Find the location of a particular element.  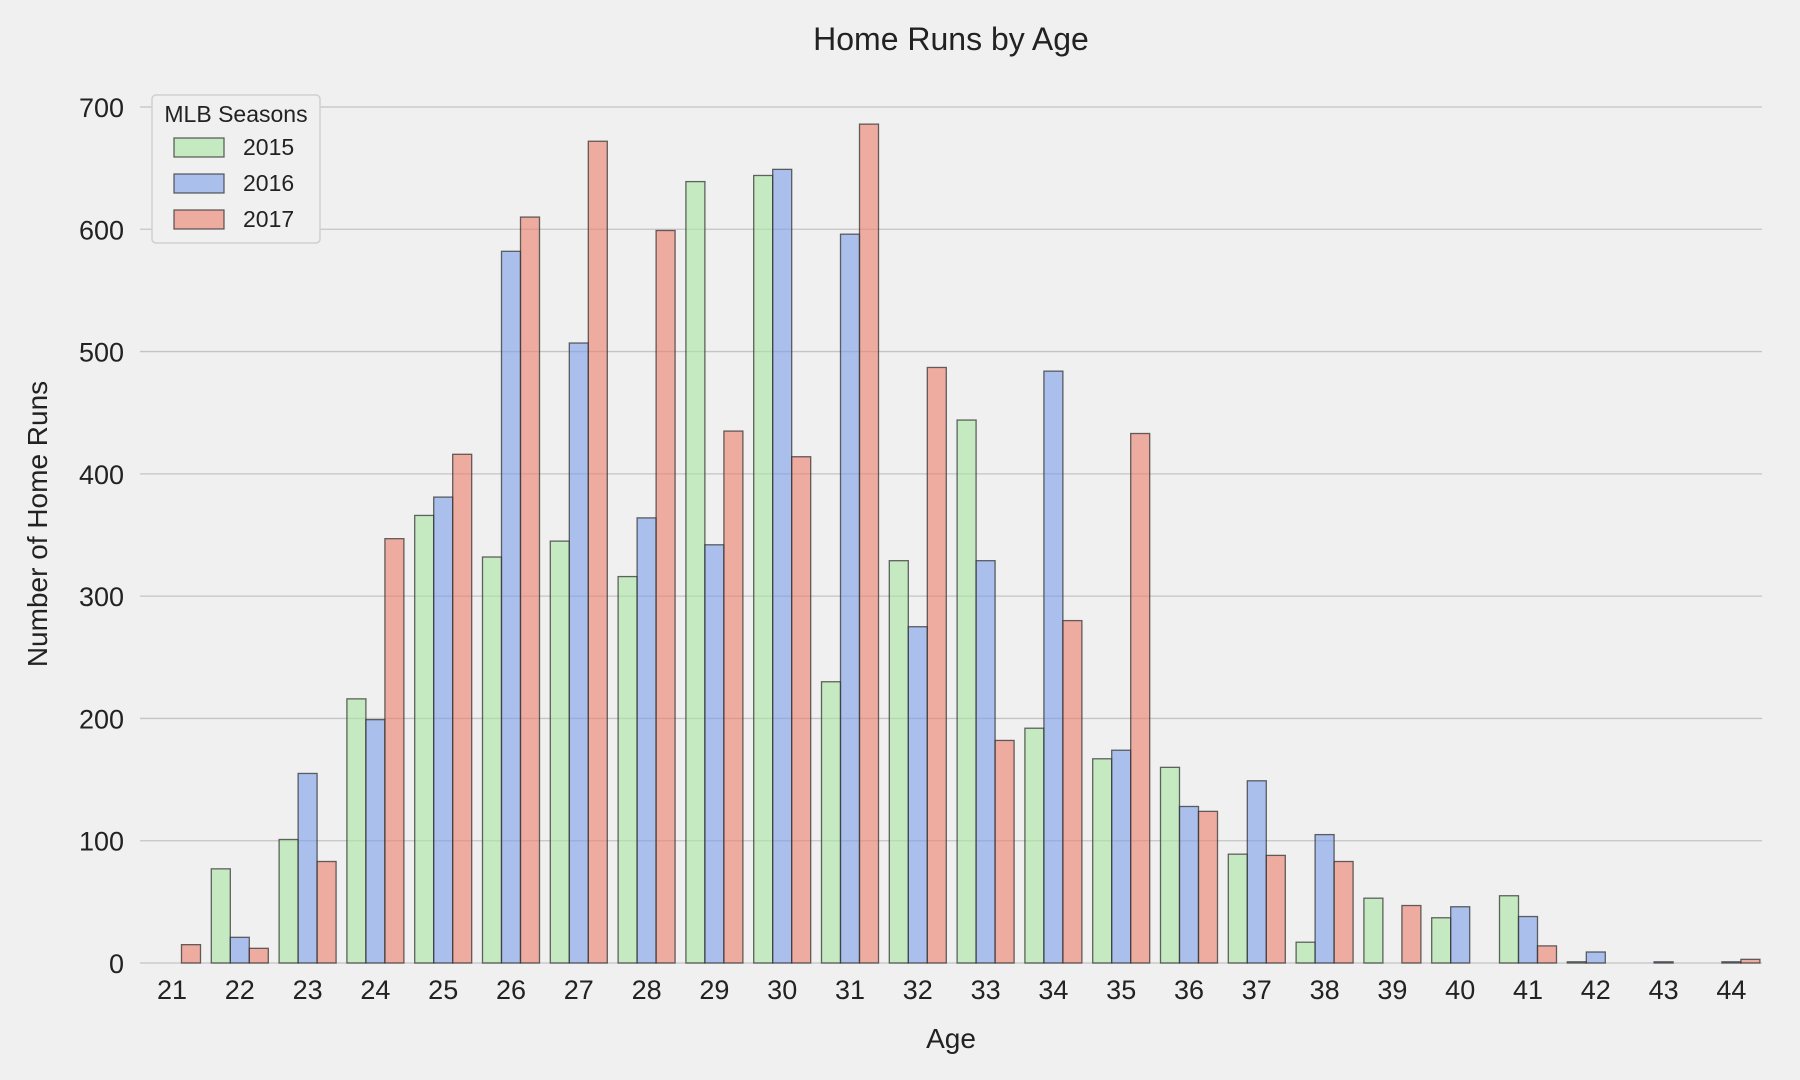

x-tick-label-23: 23 is located at coordinates (308, 990).